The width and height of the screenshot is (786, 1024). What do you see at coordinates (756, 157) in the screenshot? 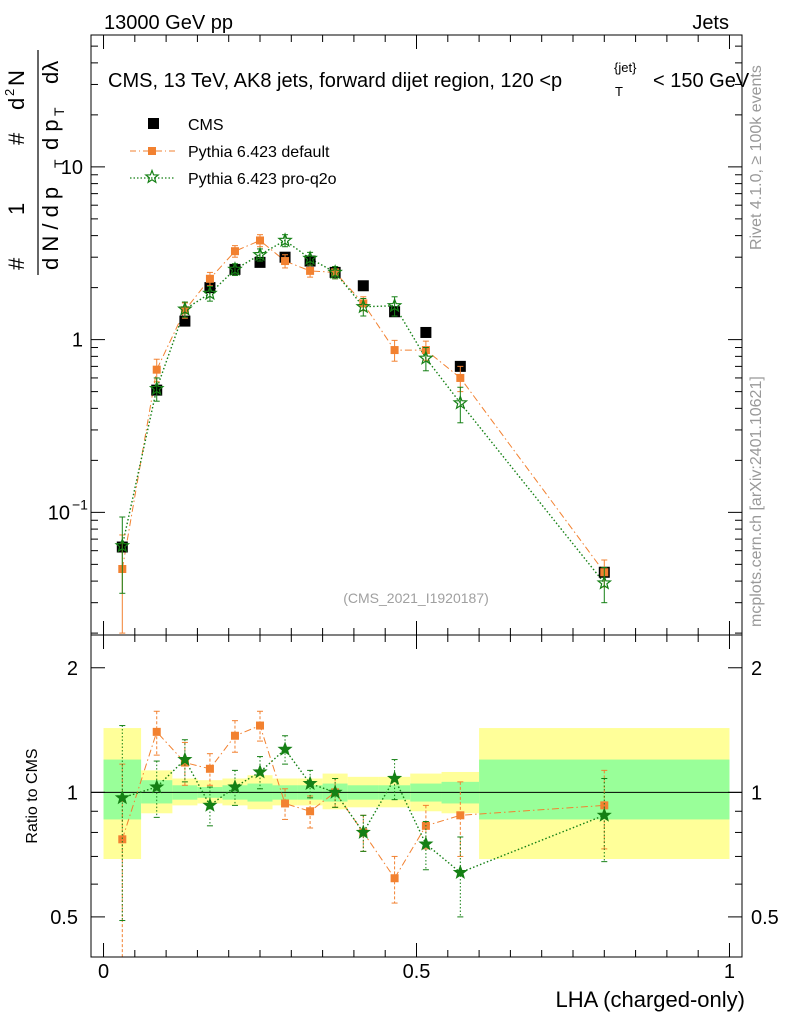
I see `rivet-version-label: Rivet 4.1.0, ≥ 100k events` at bounding box center [756, 157].